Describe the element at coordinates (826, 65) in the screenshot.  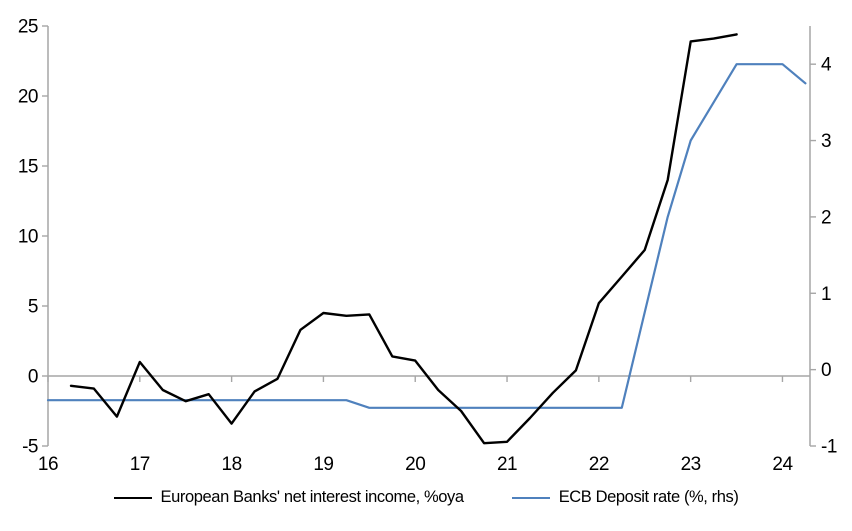
I see `svg-text: 4` at that location.